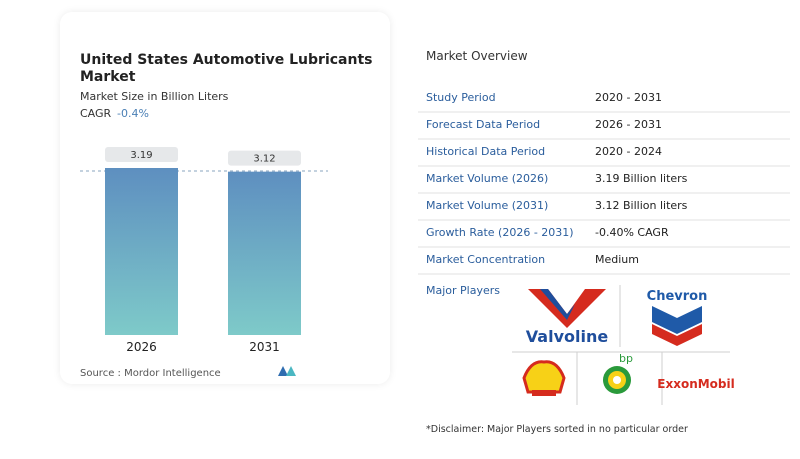  I want to click on row-label: Growth Rate (2026 - 2031), so click(500, 232).